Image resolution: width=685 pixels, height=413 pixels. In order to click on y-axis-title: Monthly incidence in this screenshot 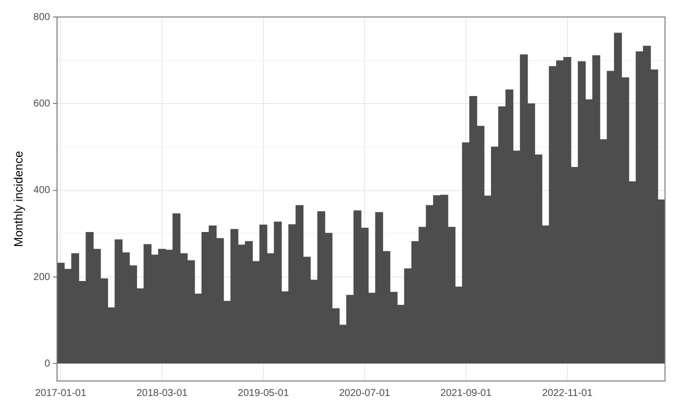, I will do `click(19, 199)`.